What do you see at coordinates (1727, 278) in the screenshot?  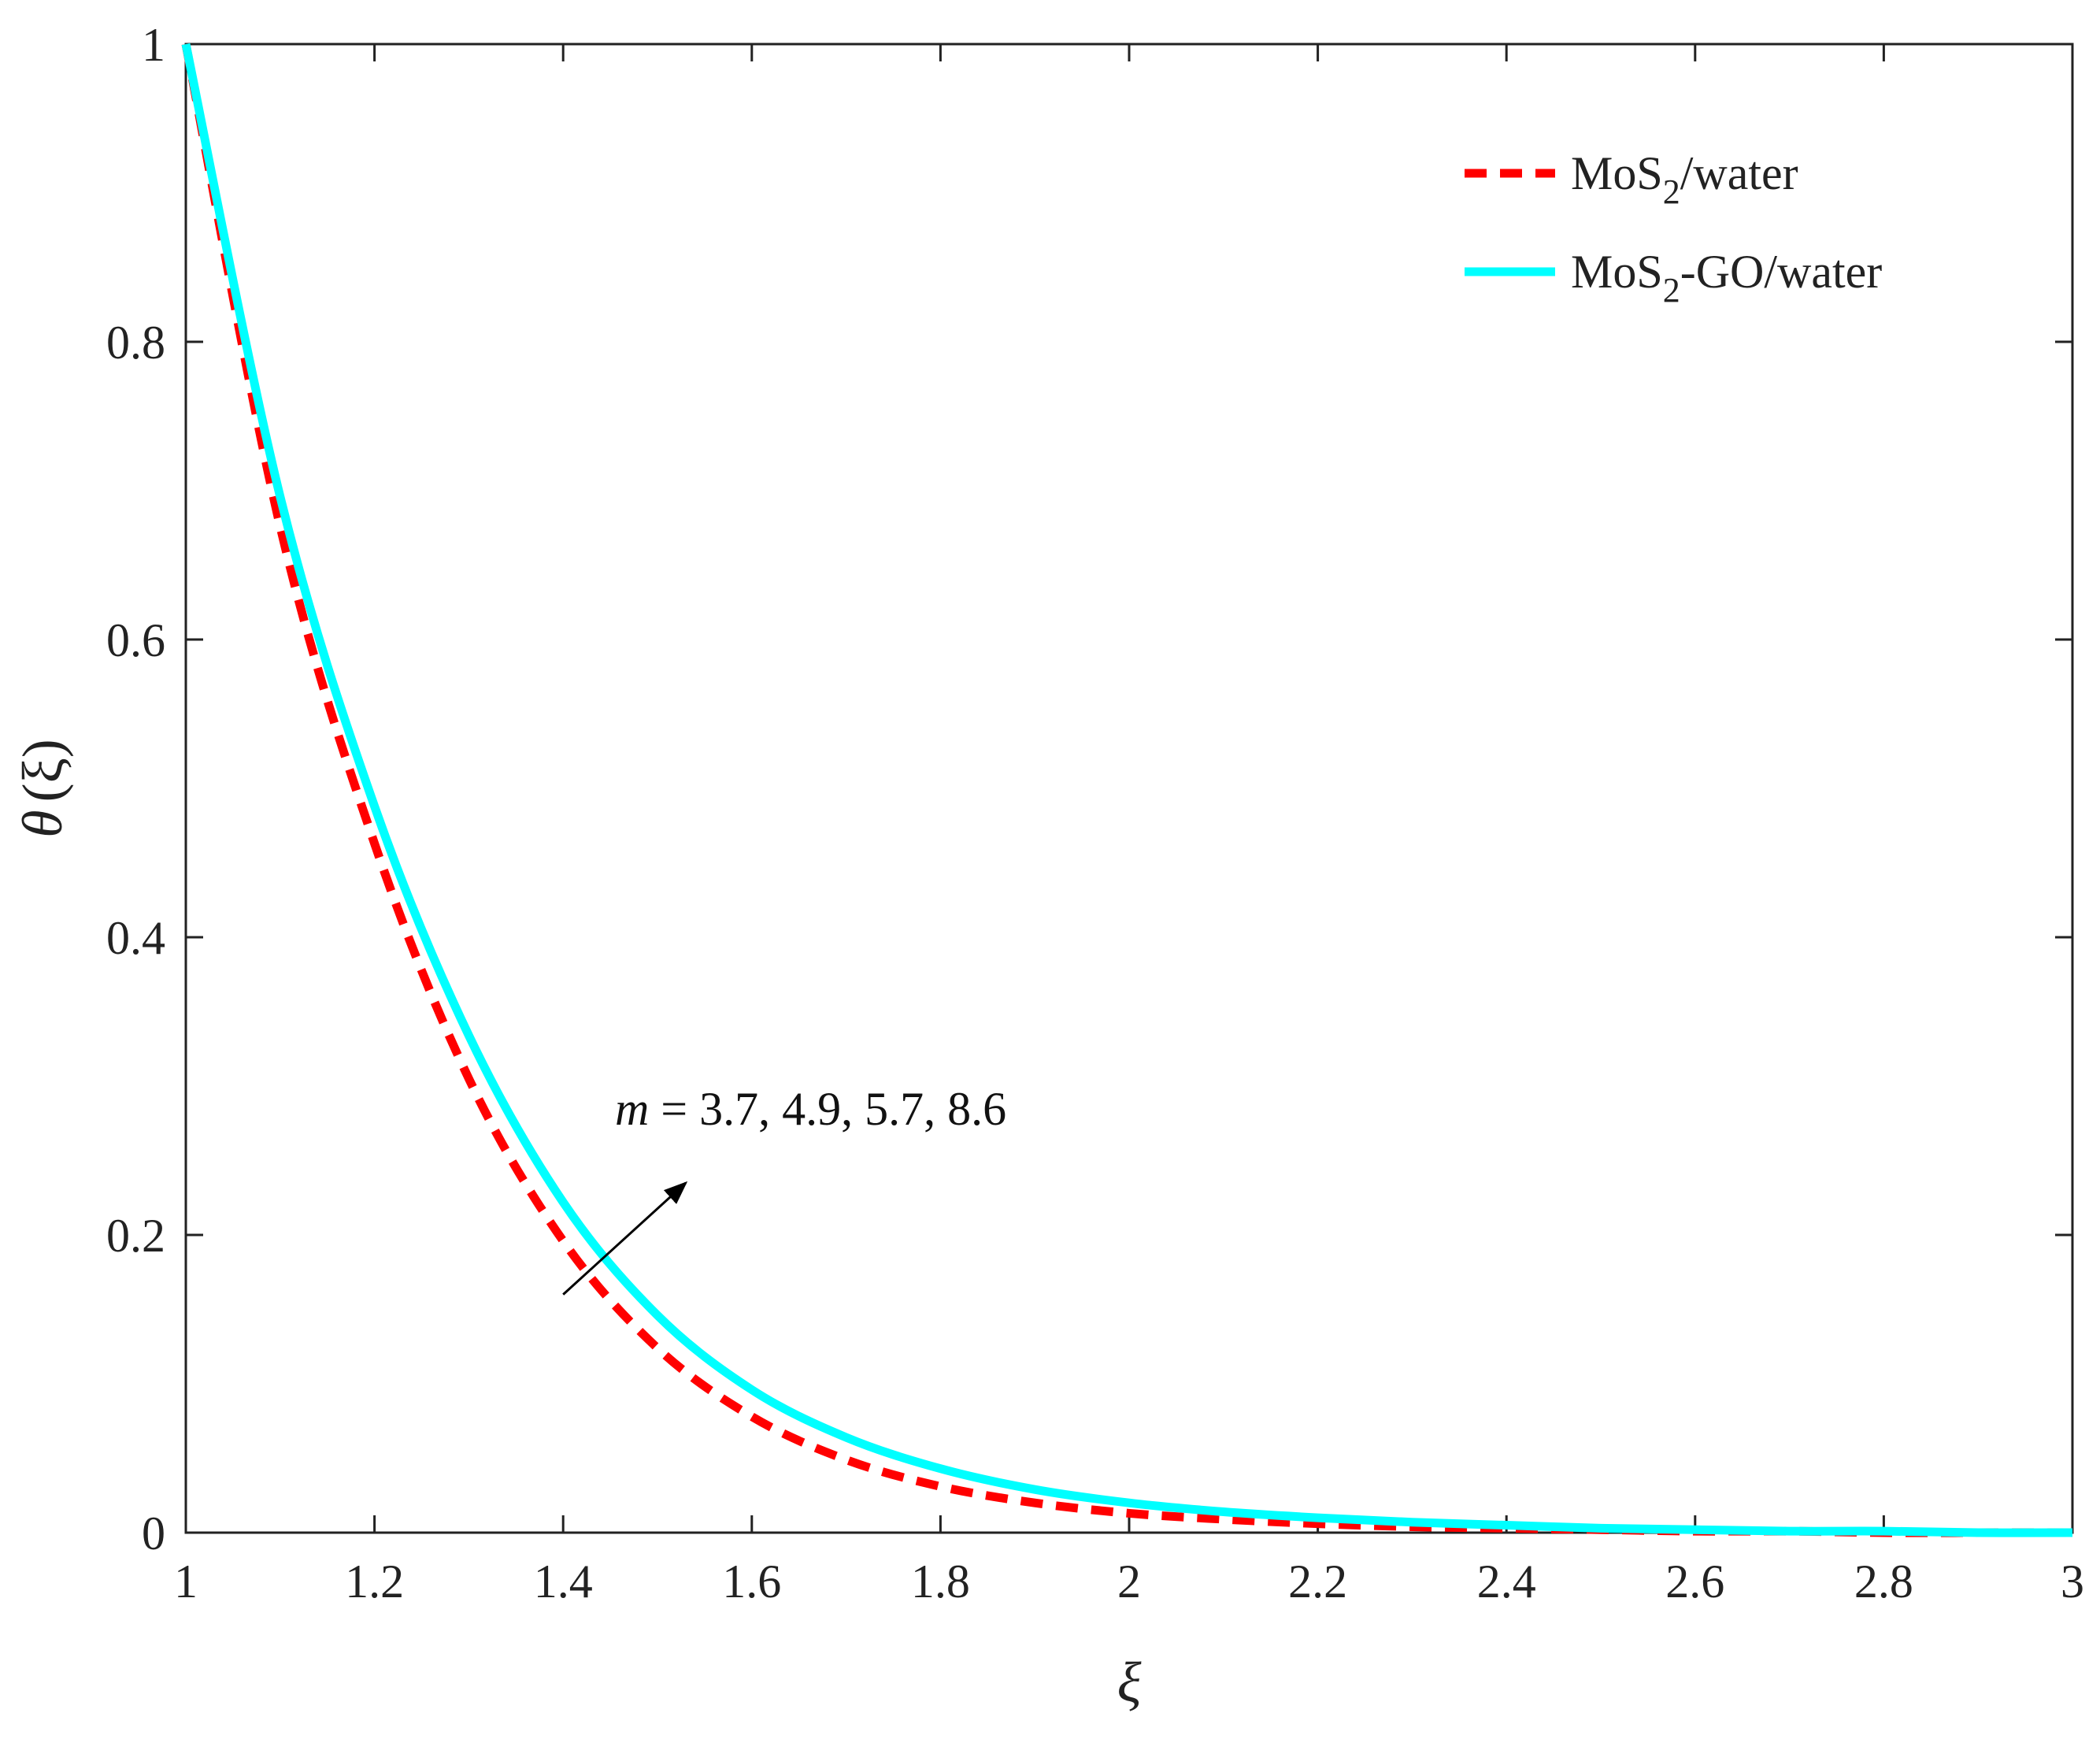 I see `legend-label-mos2-go-water: MoS2-GO/water` at bounding box center [1727, 278].